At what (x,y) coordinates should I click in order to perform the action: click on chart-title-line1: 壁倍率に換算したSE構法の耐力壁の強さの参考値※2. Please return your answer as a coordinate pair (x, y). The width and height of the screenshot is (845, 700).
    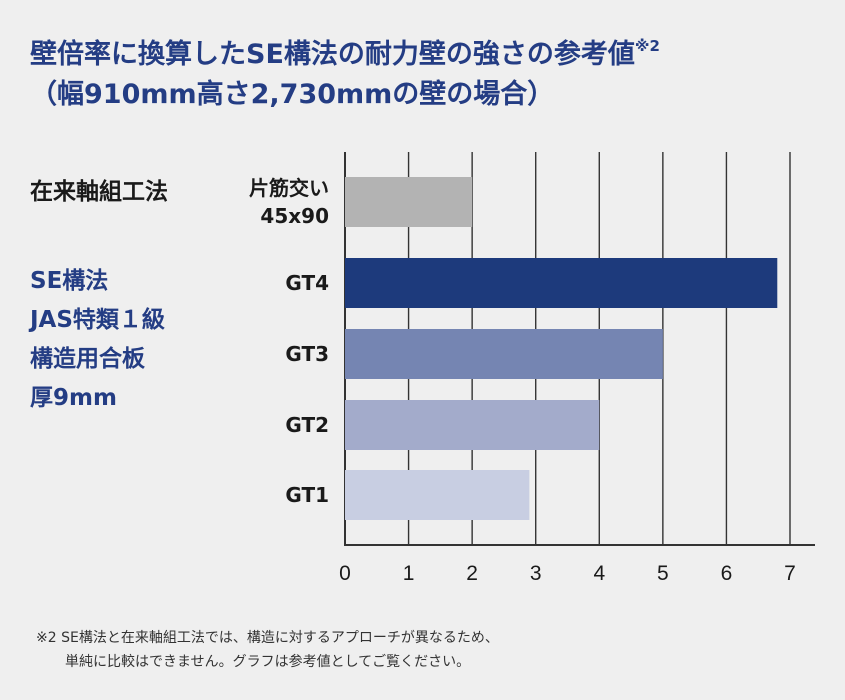
    Looking at the image, I should click on (345, 53).